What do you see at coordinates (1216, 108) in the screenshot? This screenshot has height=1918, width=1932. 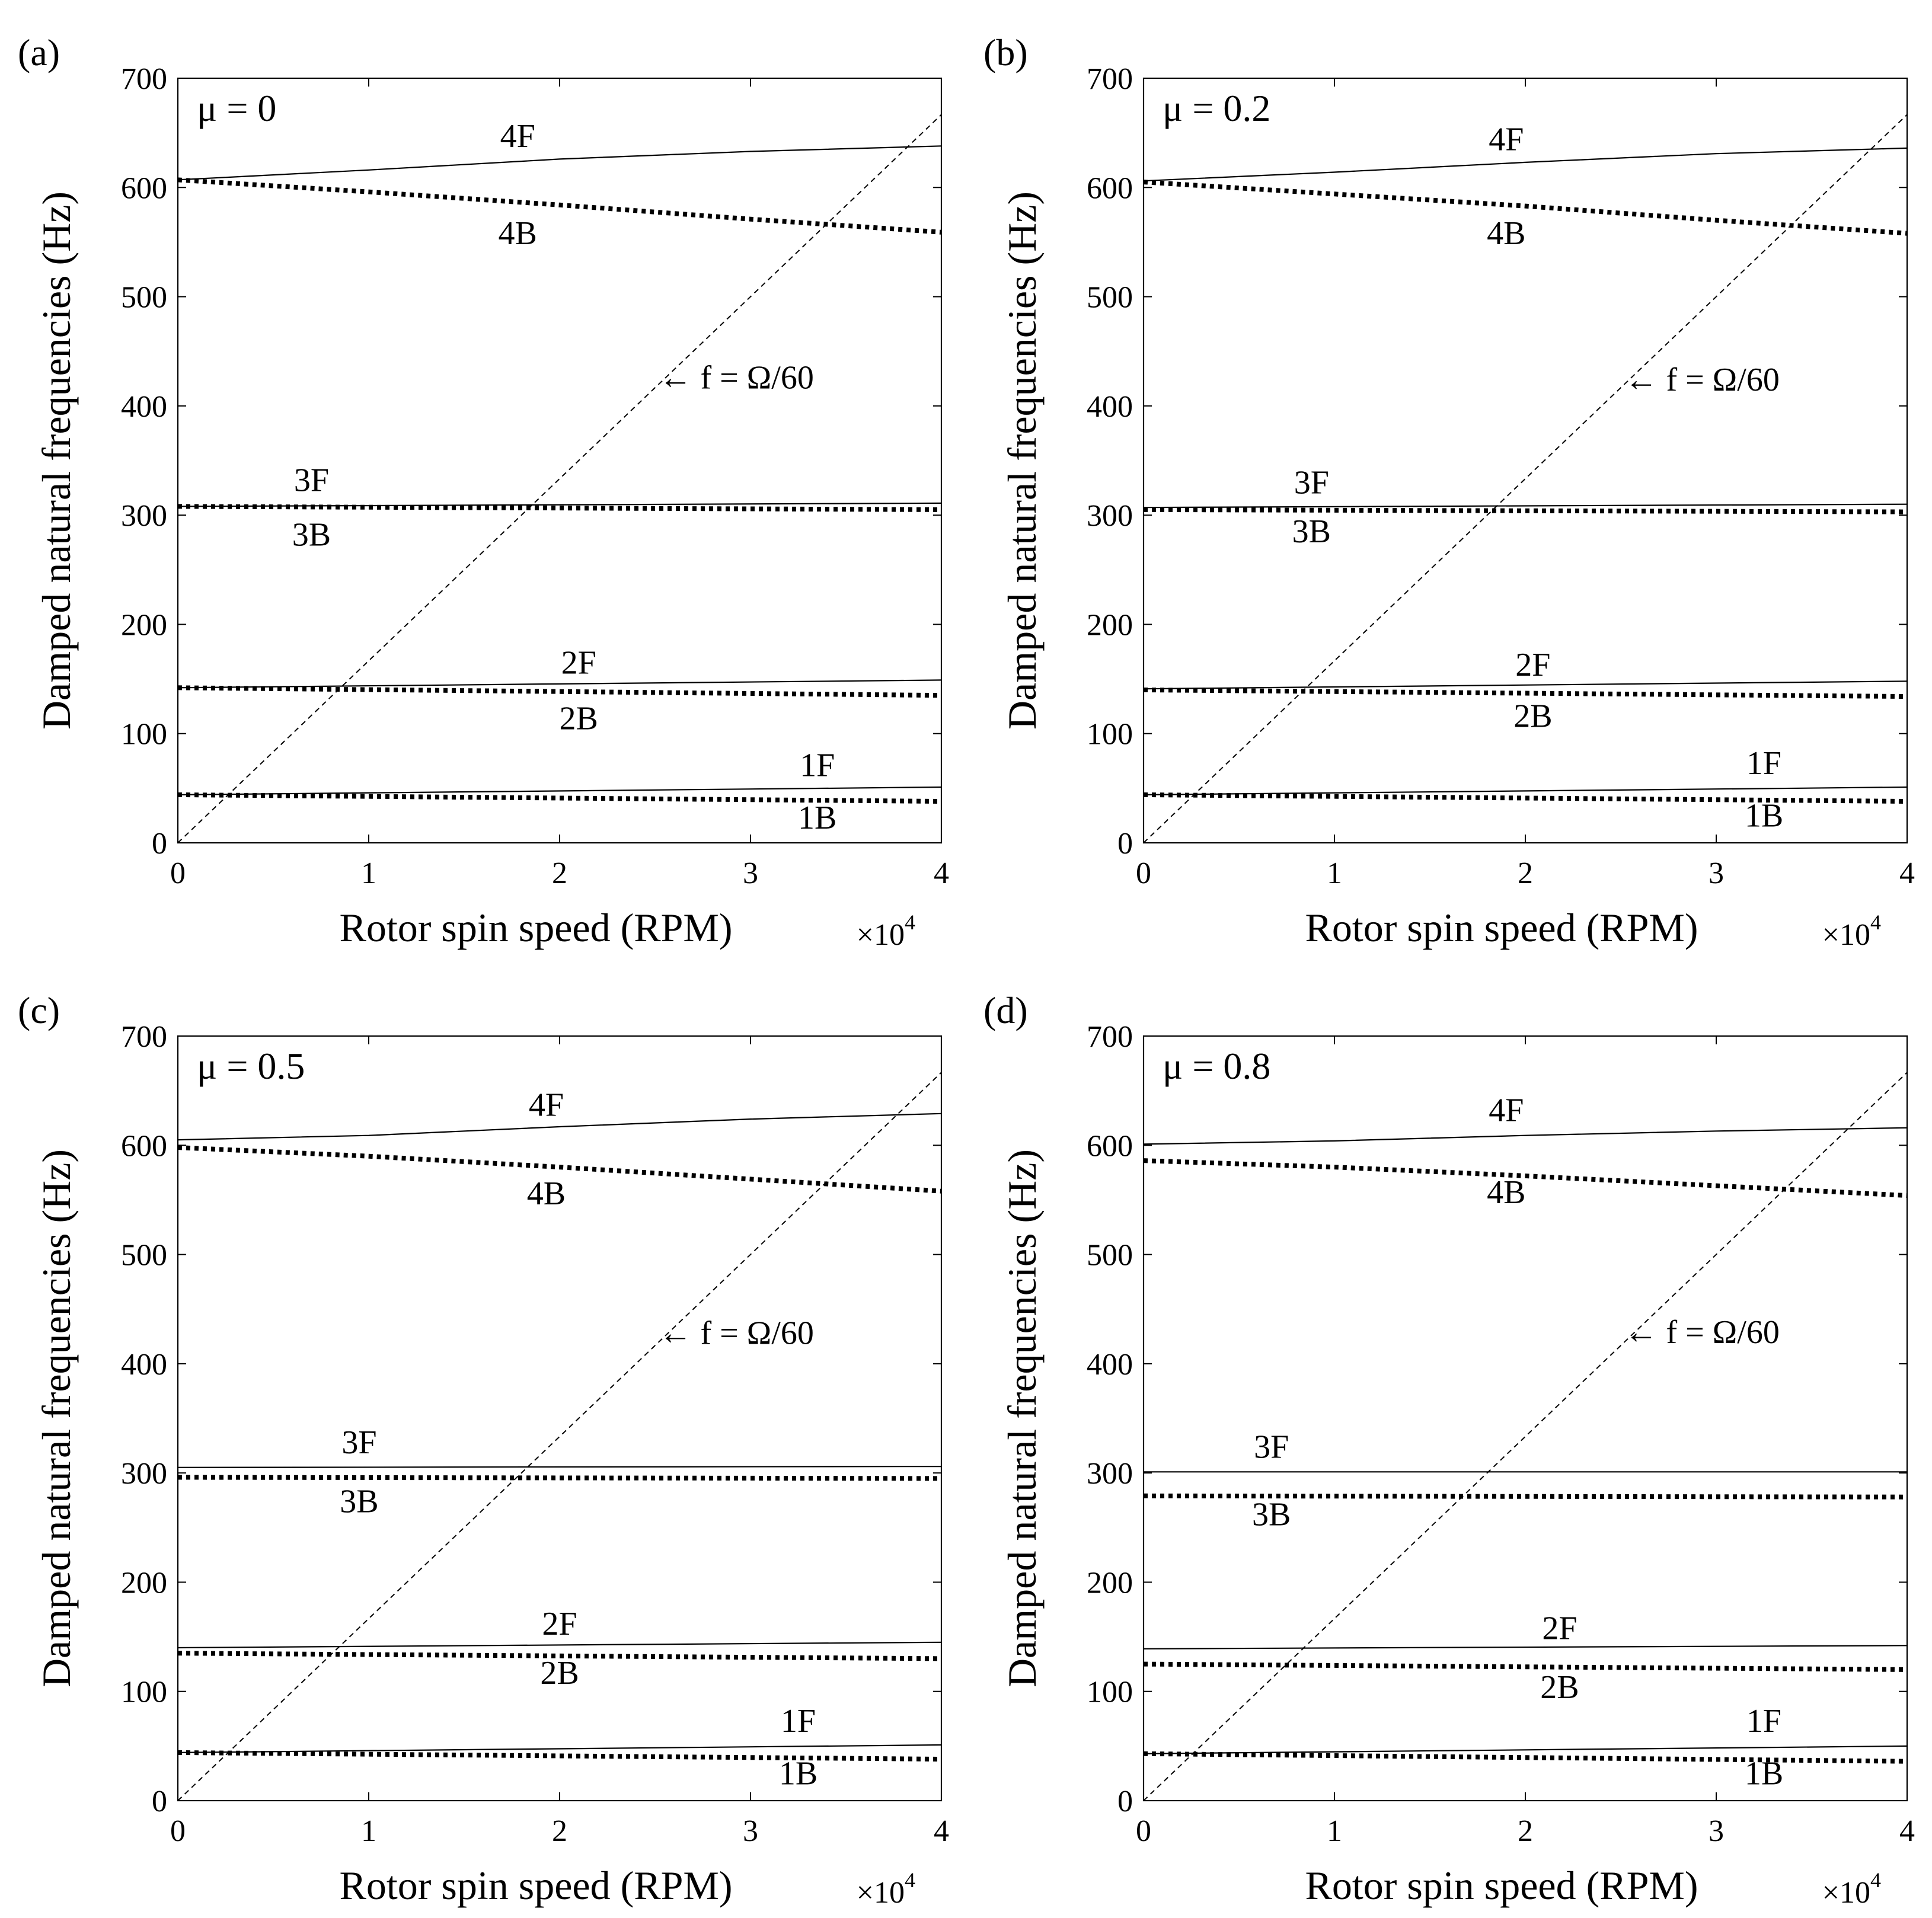 I see `mu-label: μ = 0.2` at bounding box center [1216, 108].